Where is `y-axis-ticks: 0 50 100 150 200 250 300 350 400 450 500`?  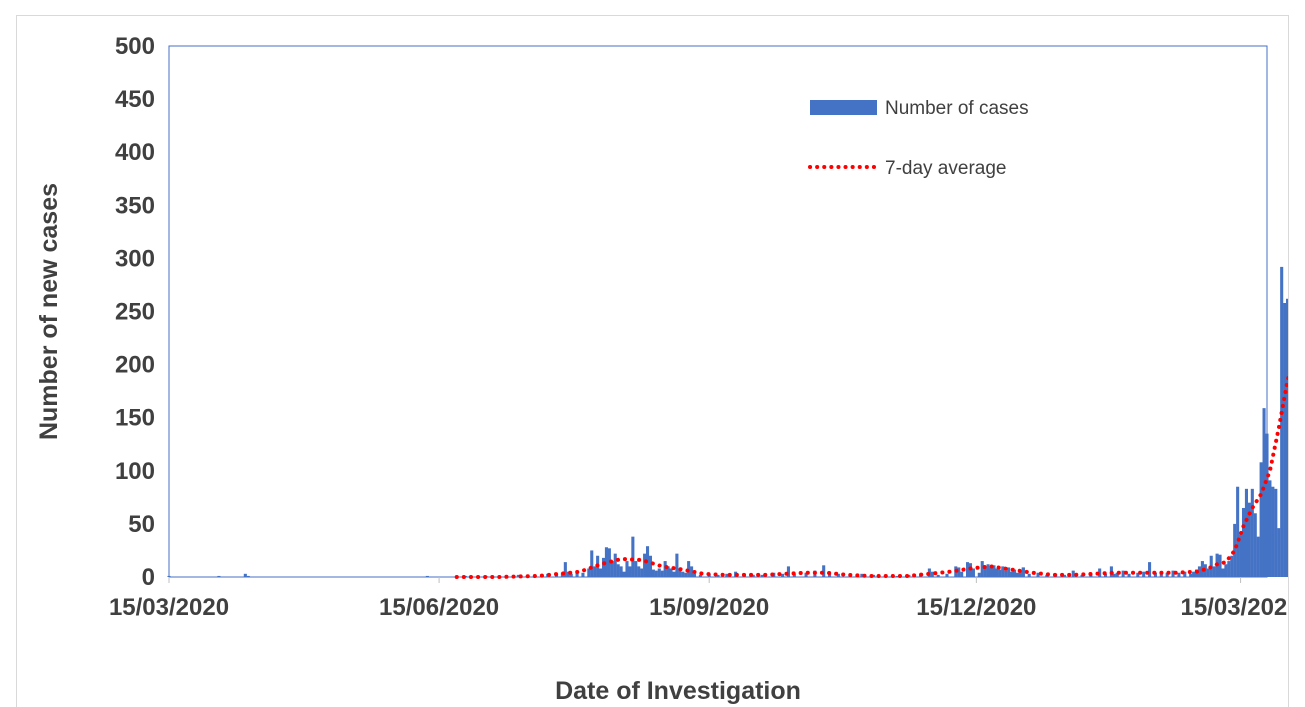 y-axis-ticks: 0 50 100 150 200 250 300 350 400 450 500 is located at coordinates (135, 312).